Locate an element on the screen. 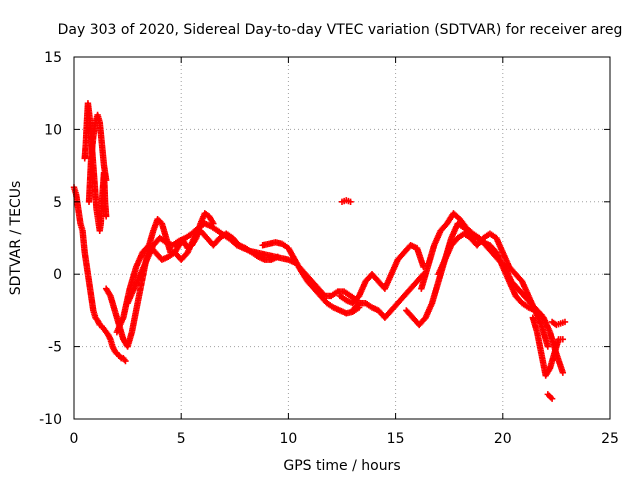 The height and width of the screenshot is (480, 640). y-tick-label: -5 is located at coordinates (55, 348).